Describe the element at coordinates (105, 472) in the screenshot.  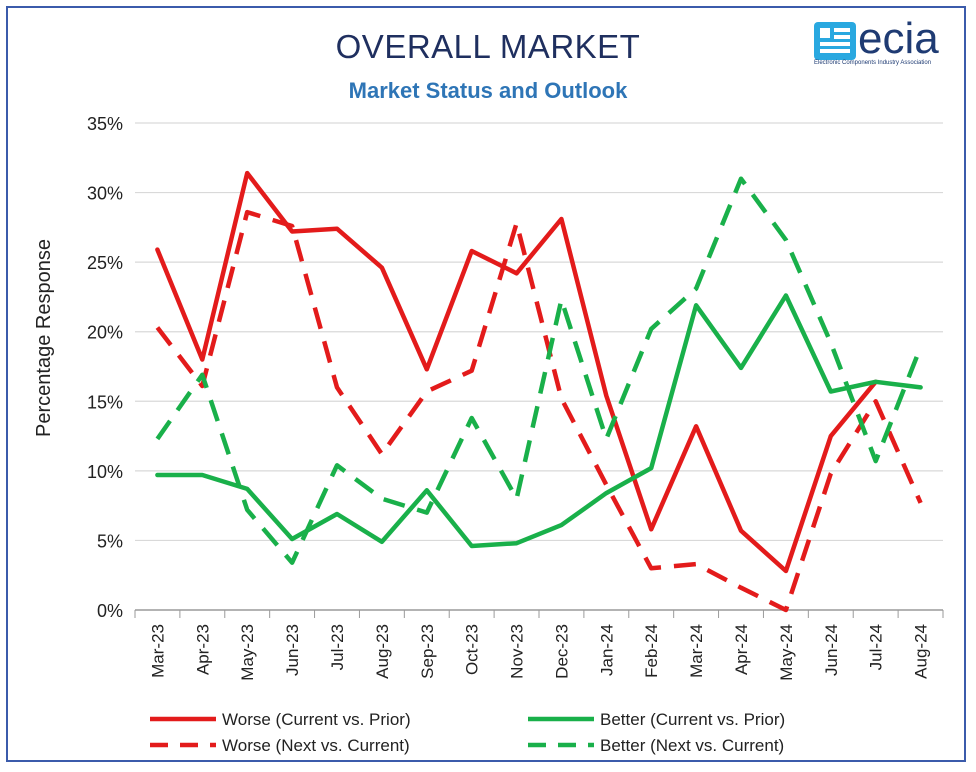
I see `y-tick-label: 10%` at that location.